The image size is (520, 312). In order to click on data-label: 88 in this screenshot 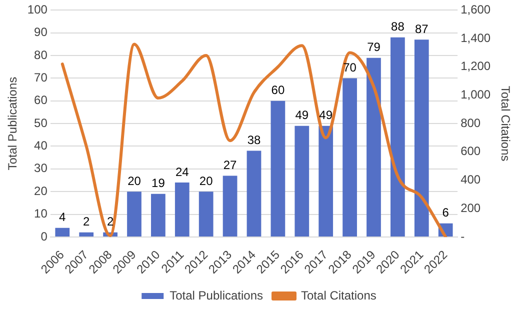, I will do `click(398, 27)`.